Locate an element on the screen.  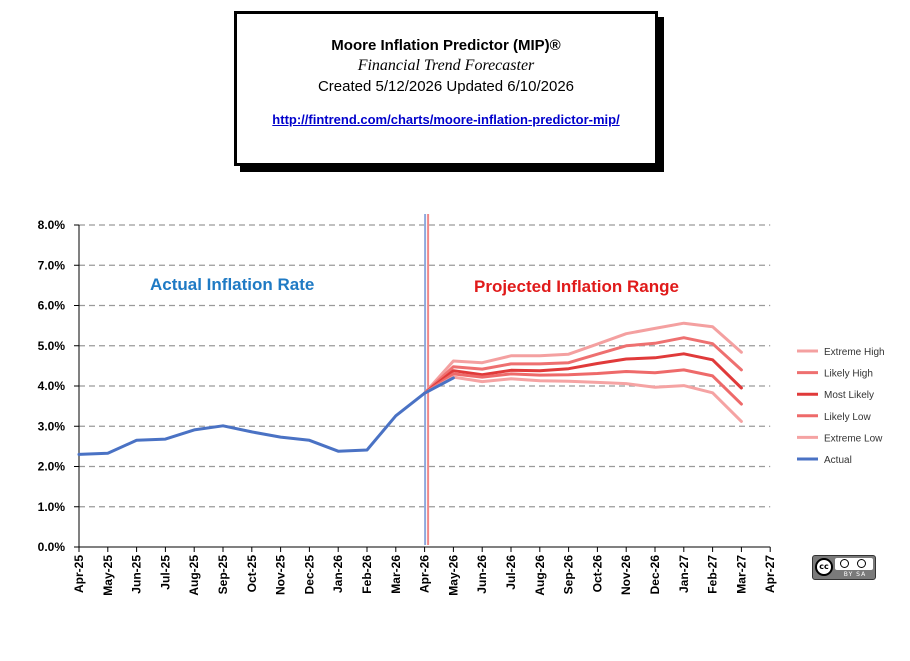
x-tick-label: Aug-26 is located at coordinates (540, 575).